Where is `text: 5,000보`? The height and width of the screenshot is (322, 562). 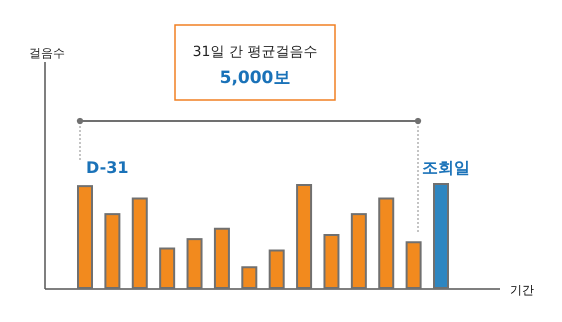 text: 5,000보 is located at coordinates (255, 78).